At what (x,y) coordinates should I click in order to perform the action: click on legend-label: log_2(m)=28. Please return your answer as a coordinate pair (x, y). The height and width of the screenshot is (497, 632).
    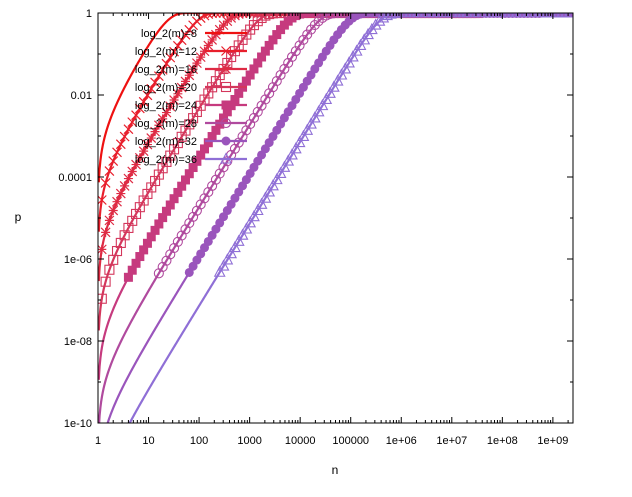
    Looking at the image, I should click on (166, 124).